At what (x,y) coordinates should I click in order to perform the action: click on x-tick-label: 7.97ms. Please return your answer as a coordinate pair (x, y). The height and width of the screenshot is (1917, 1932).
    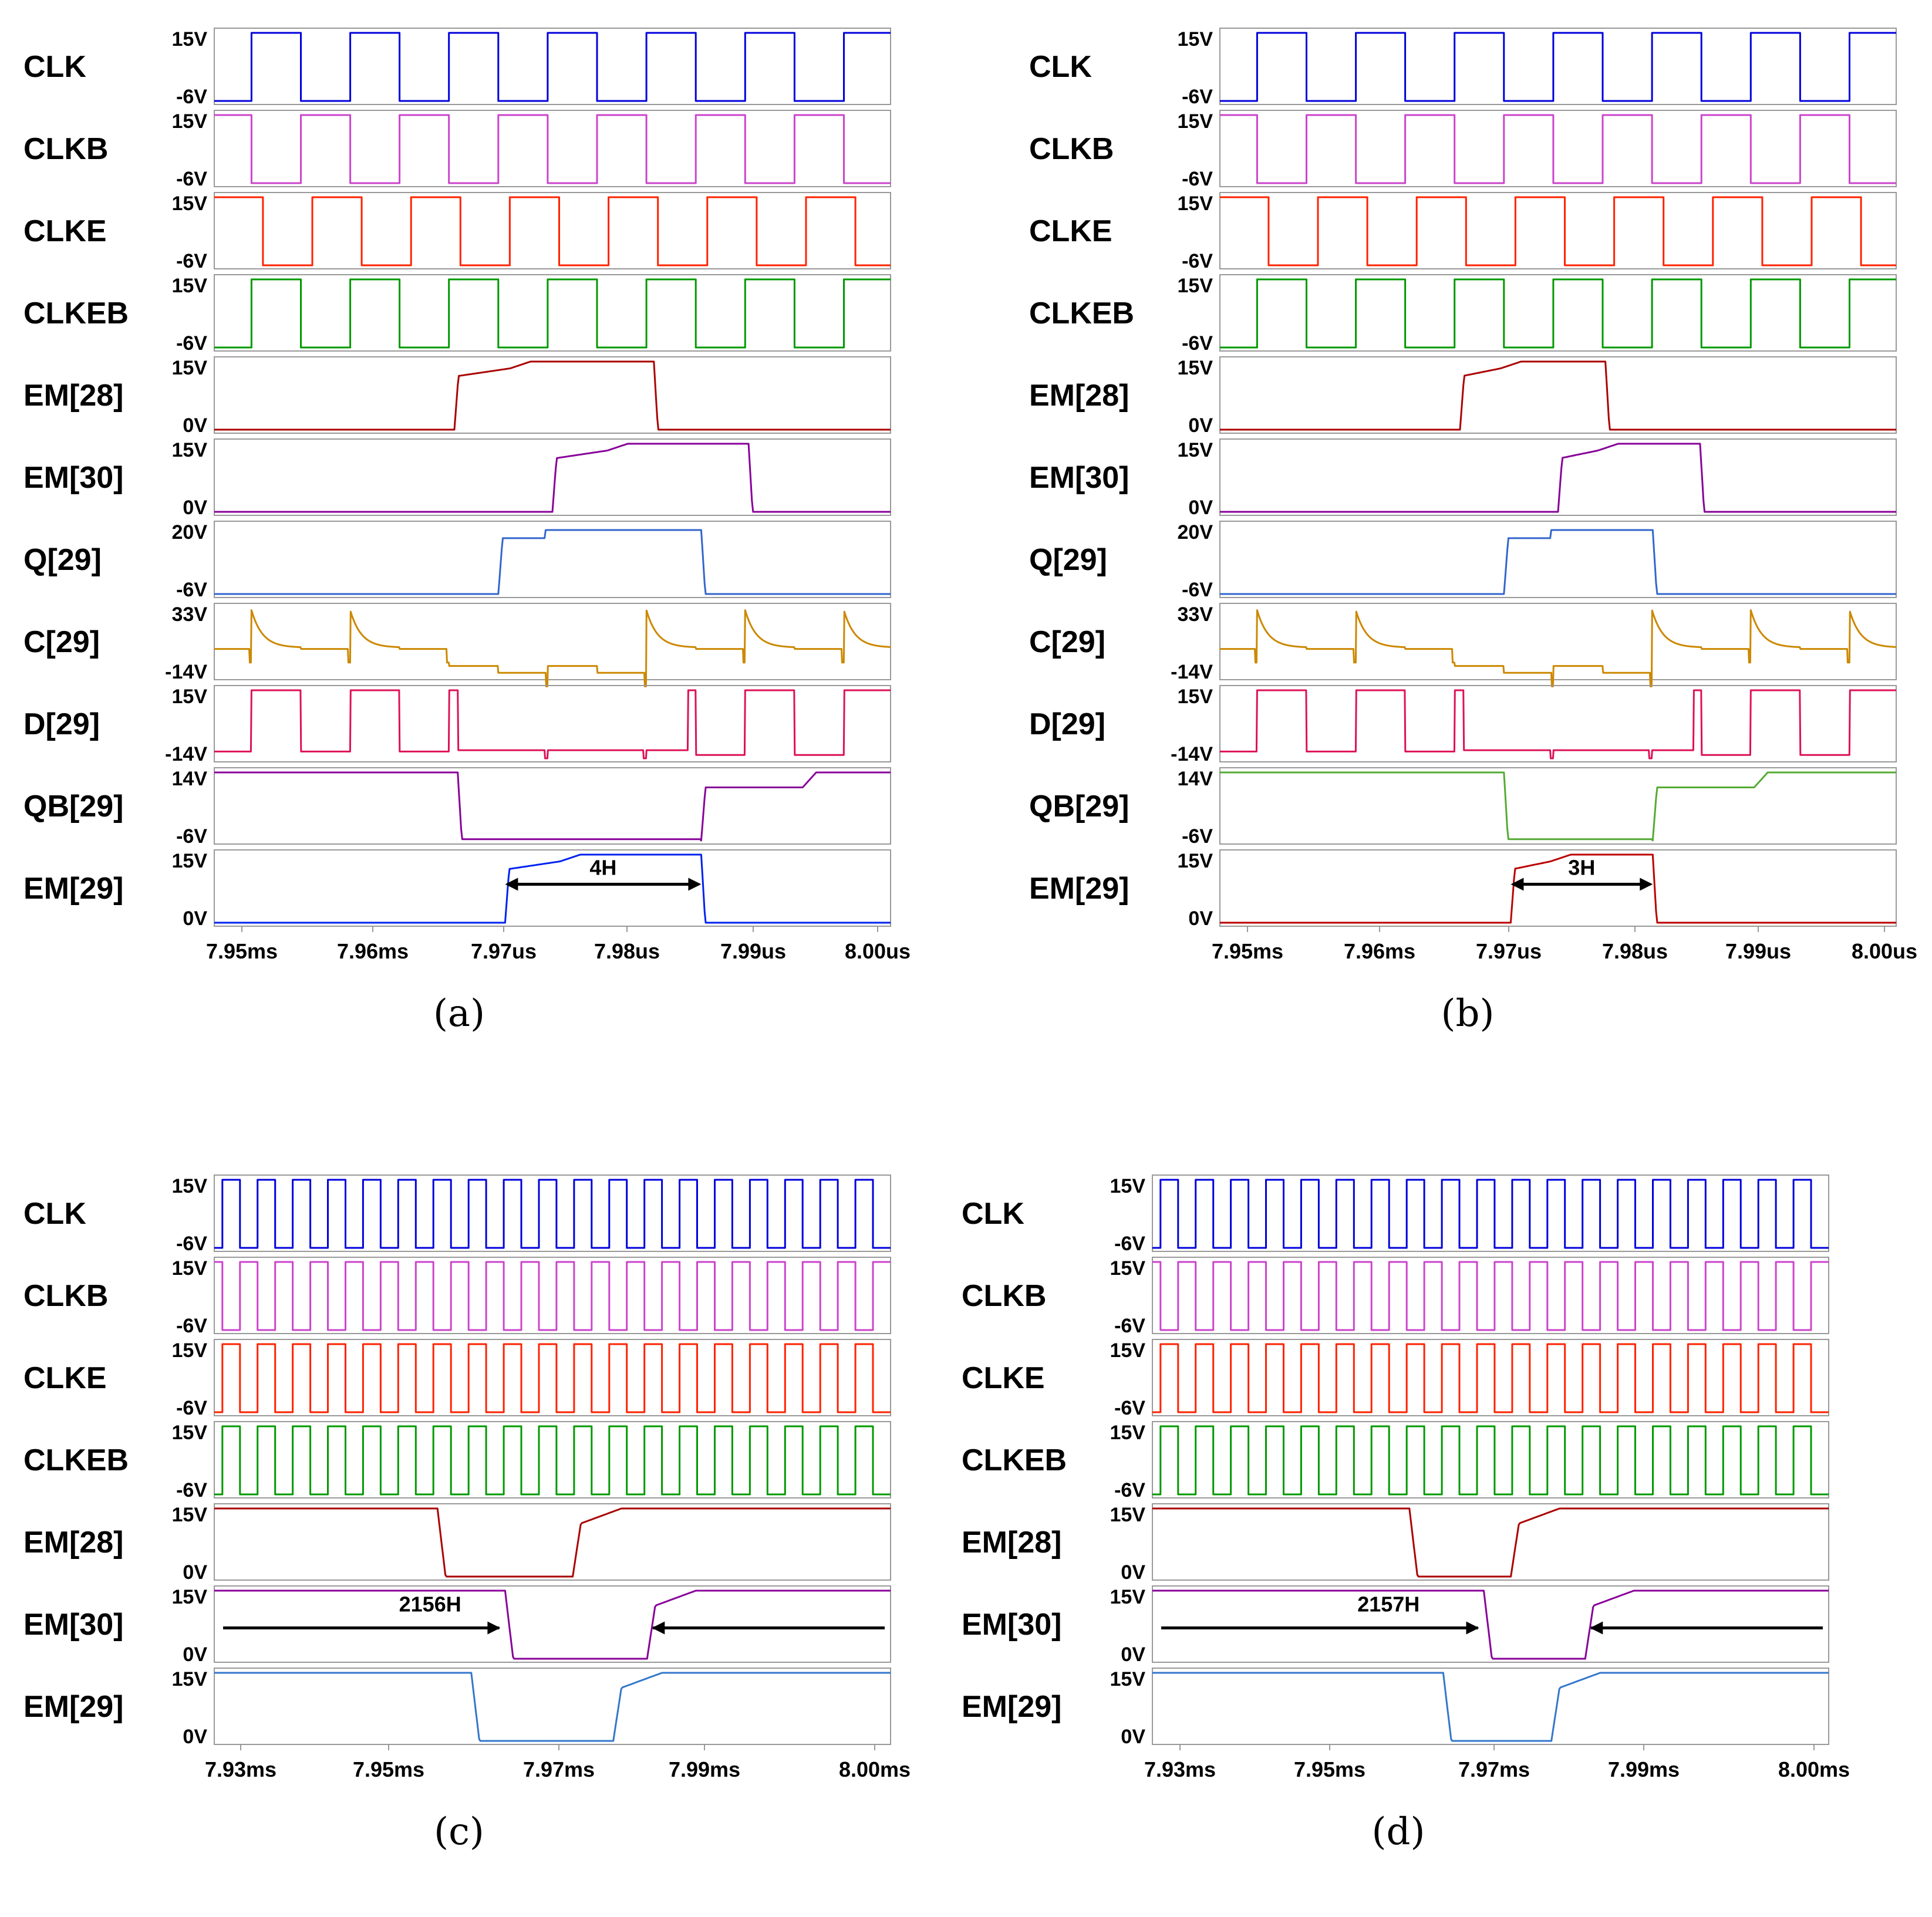
    Looking at the image, I should click on (559, 1769).